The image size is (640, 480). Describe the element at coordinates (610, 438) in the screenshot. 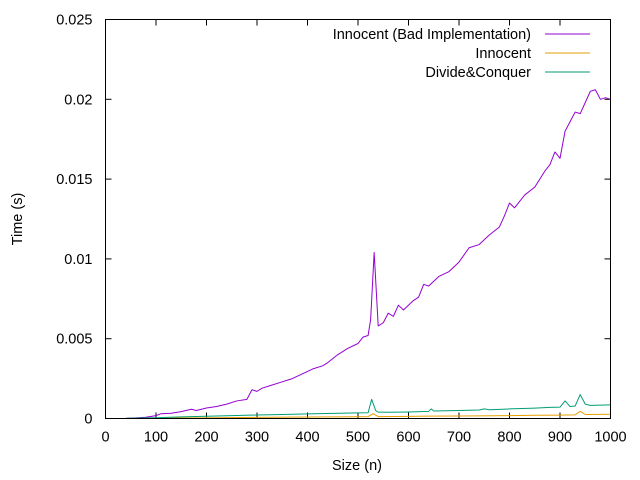

I see `x-tick-label: 1000` at that location.